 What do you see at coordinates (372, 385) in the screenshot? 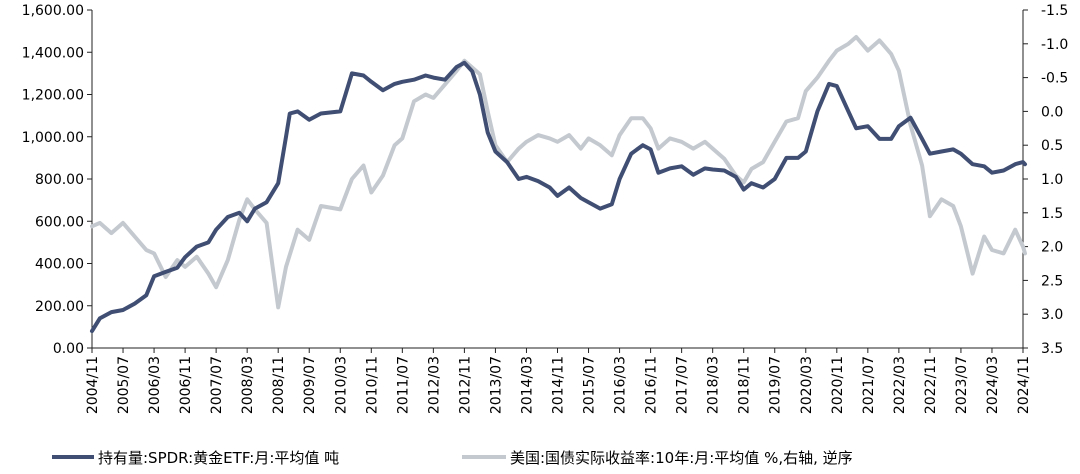
I see `x-tick-label: 2010/11` at bounding box center [372, 385].